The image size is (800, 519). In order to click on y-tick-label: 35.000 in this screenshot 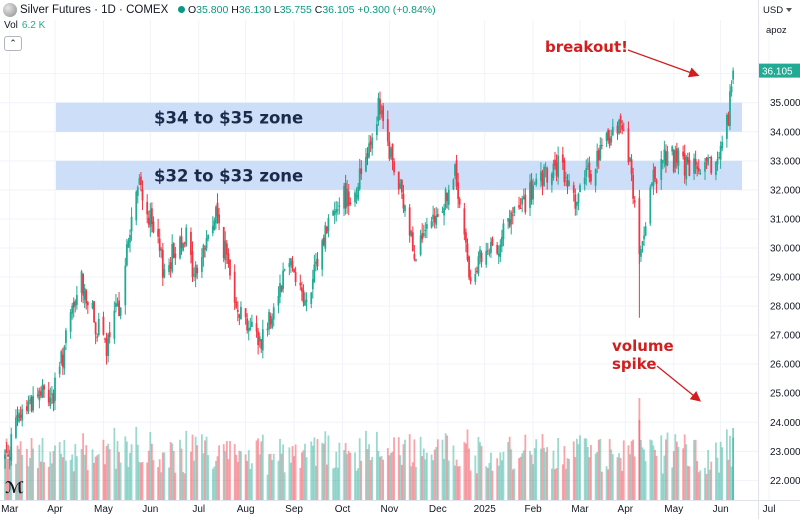, I will do `click(785, 103)`.